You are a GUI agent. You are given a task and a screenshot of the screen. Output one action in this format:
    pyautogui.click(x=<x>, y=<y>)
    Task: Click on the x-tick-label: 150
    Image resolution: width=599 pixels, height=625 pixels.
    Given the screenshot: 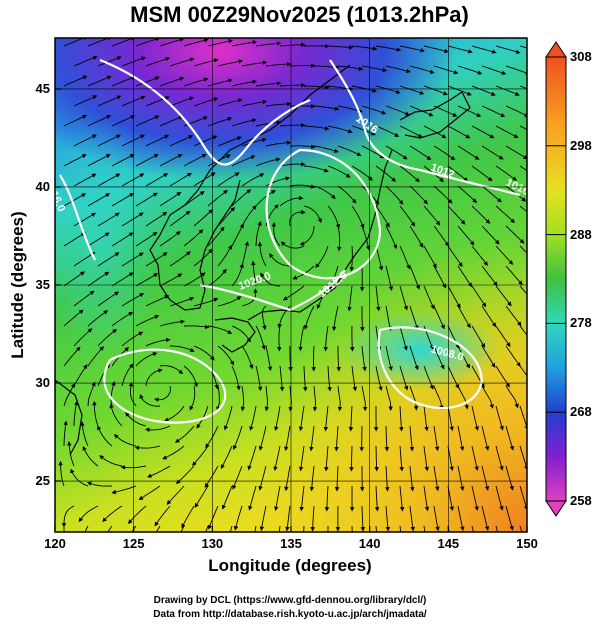 What is the action you would take?
    pyautogui.click(x=527, y=543)
    